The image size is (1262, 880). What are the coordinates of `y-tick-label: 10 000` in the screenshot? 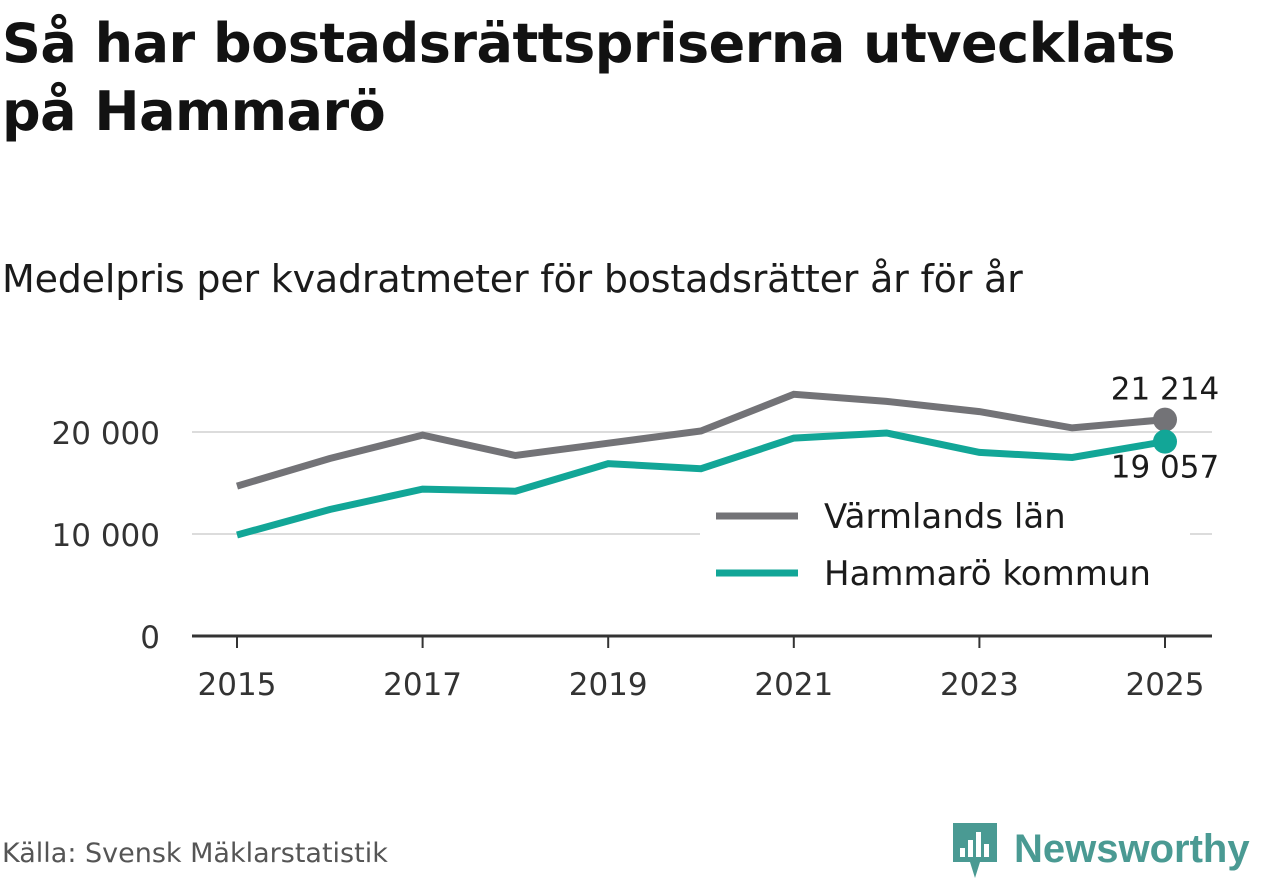 It's located at (106, 536).